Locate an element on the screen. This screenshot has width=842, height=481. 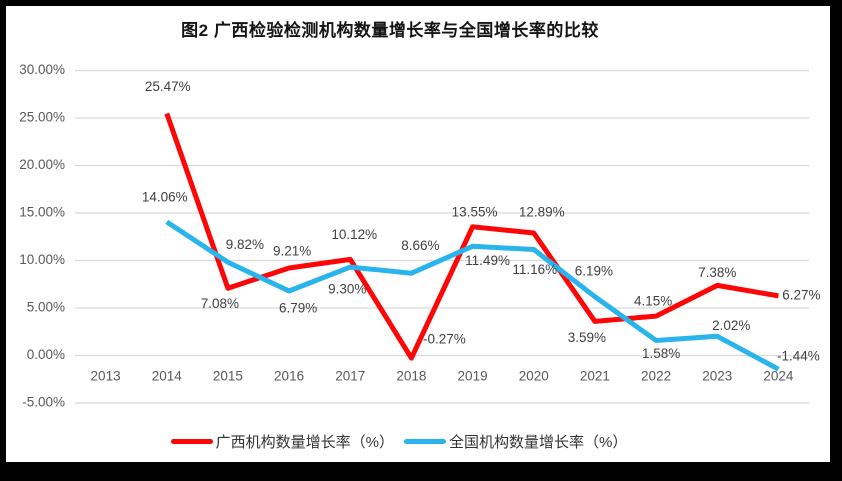
x-axis-year-label: 2013 is located at coordinates (106, 376).